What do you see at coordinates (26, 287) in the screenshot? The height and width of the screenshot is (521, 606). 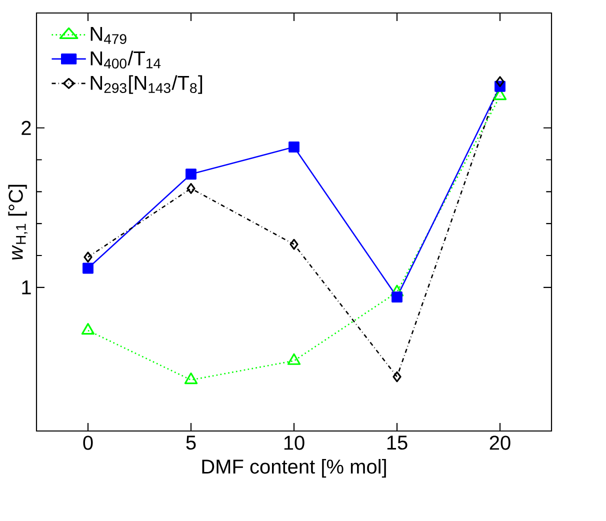 I see `y-tick-label: 1` at bounding box center [26, 287].